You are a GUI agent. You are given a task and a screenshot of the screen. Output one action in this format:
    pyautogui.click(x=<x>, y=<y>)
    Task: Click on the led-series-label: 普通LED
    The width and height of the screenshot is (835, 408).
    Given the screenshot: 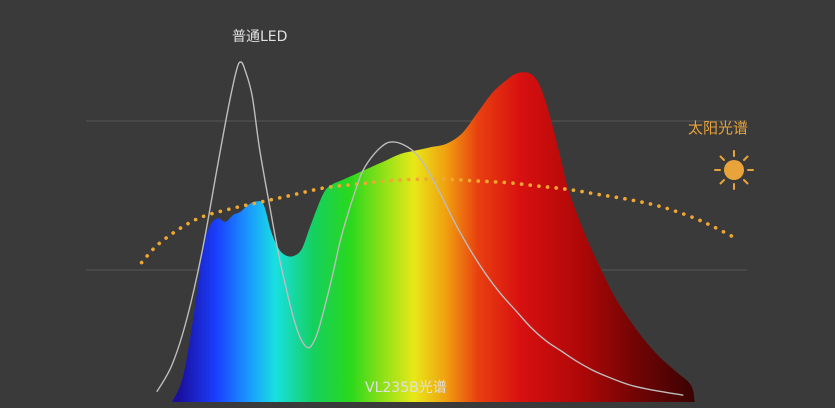 What is the action you would take?
    pyautogui.click(x=259, y=37)
    